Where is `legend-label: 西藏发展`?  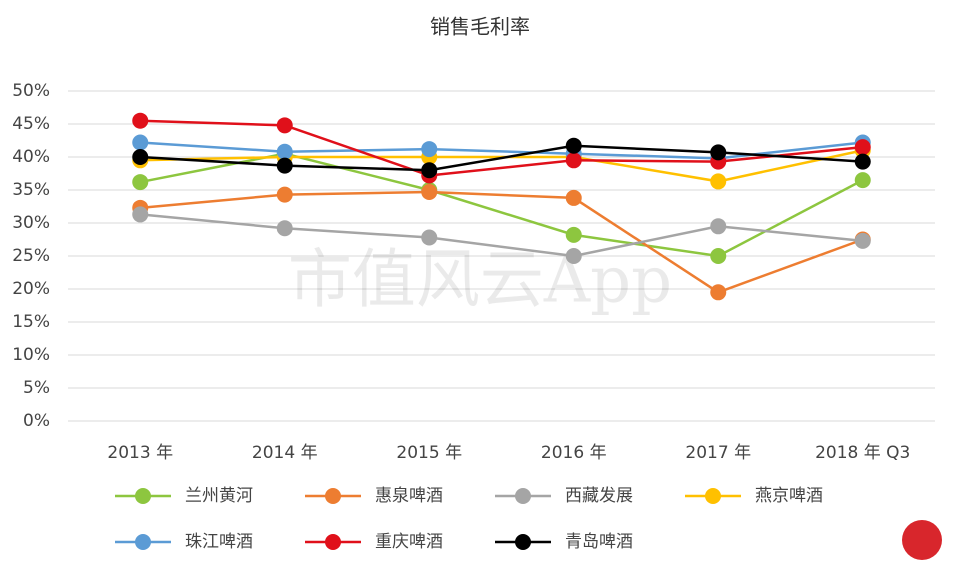
legend-label: 西藏发展 is located at coordinates (599, 496).